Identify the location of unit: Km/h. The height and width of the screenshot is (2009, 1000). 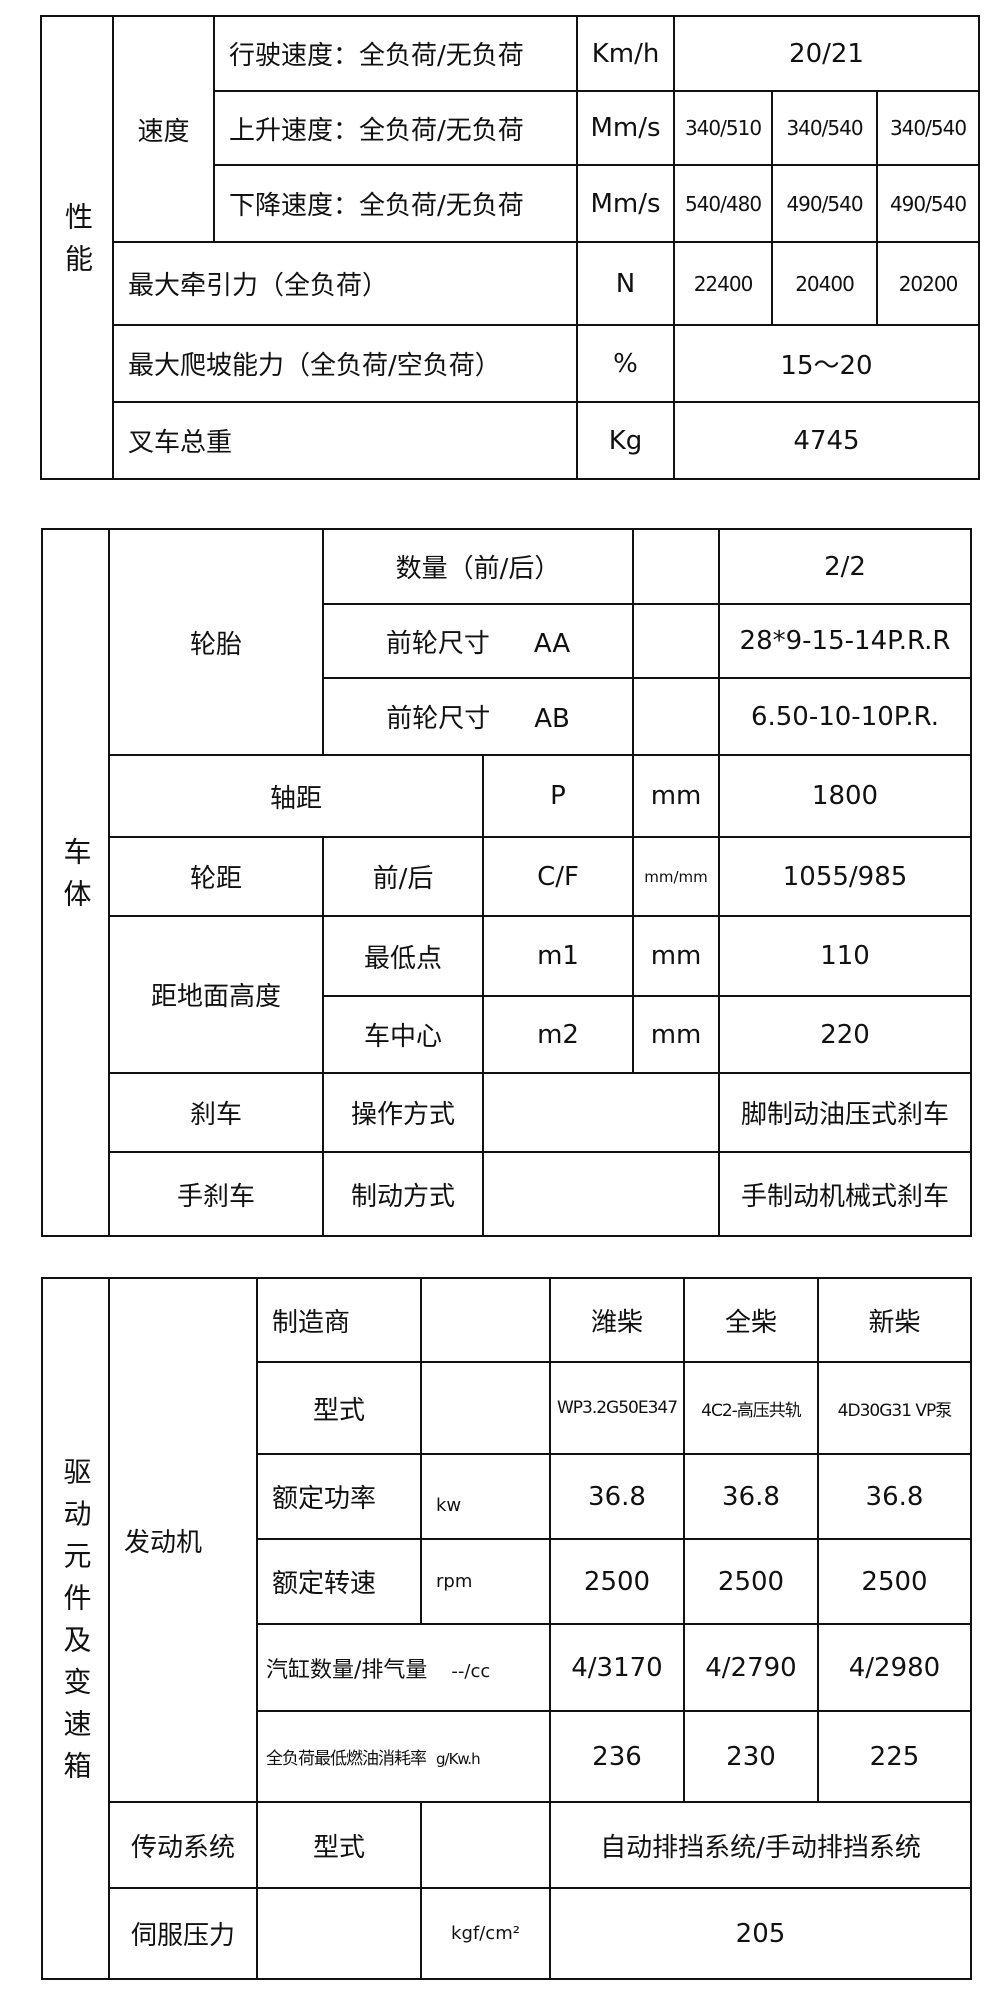
(625, 53).